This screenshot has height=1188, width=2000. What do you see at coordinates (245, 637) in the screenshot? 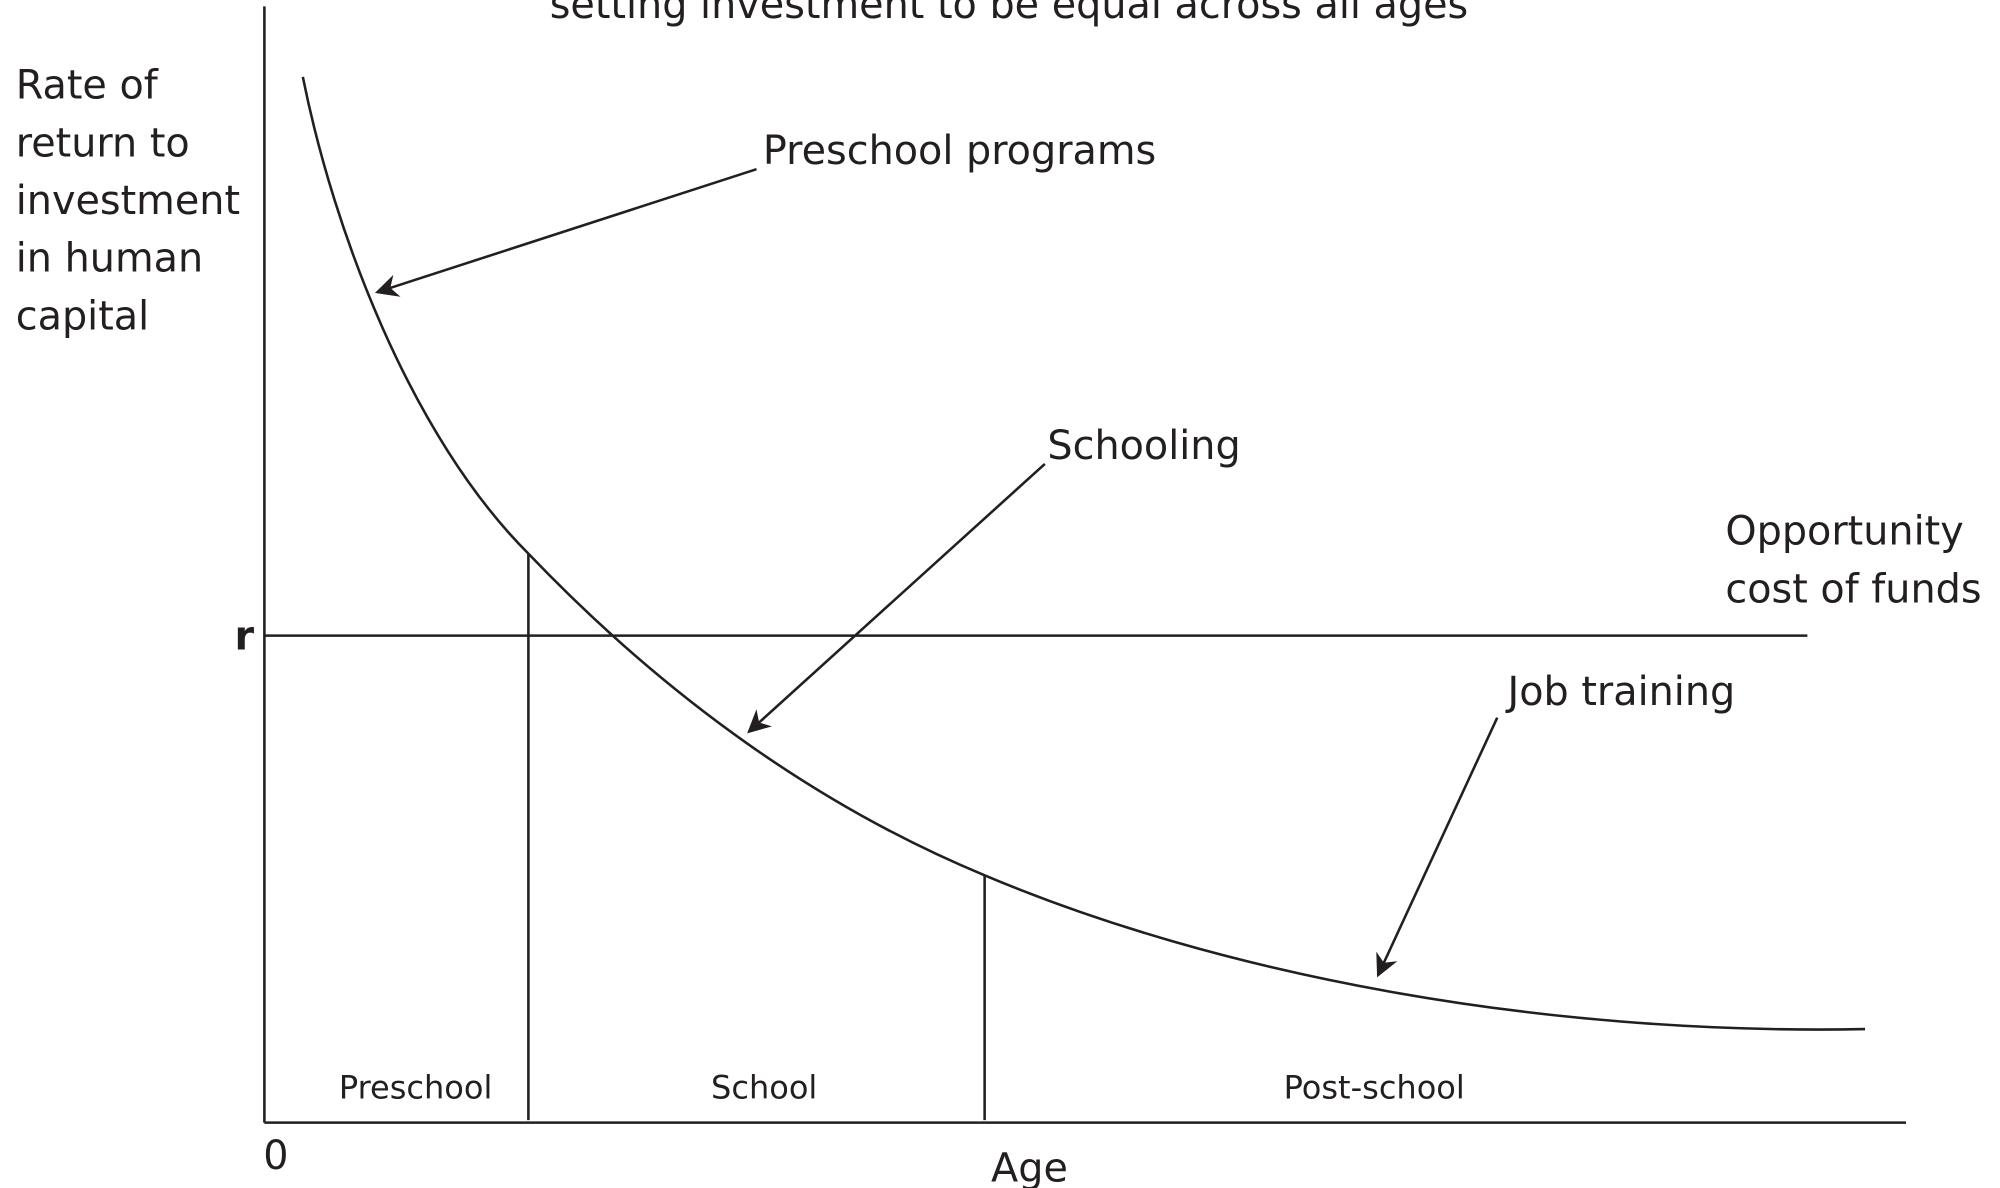
I see `r-label: r` at bounding box center [245, 637].